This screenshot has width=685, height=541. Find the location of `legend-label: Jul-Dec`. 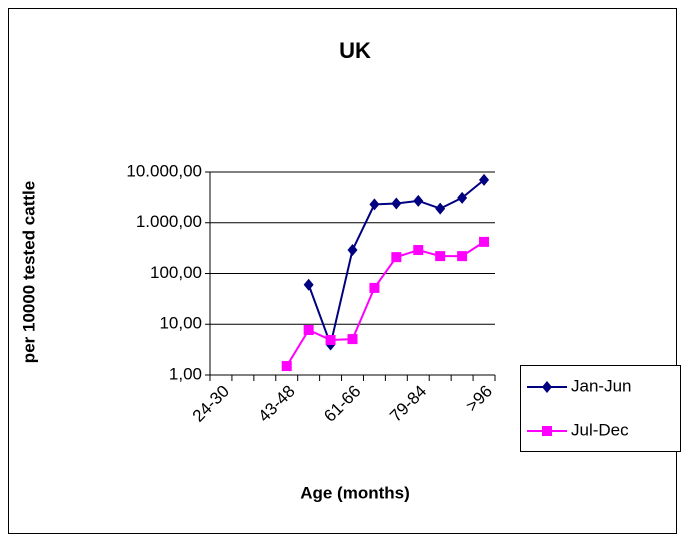

legend-label: Jul-Dec is located at coordinates (600, 429).